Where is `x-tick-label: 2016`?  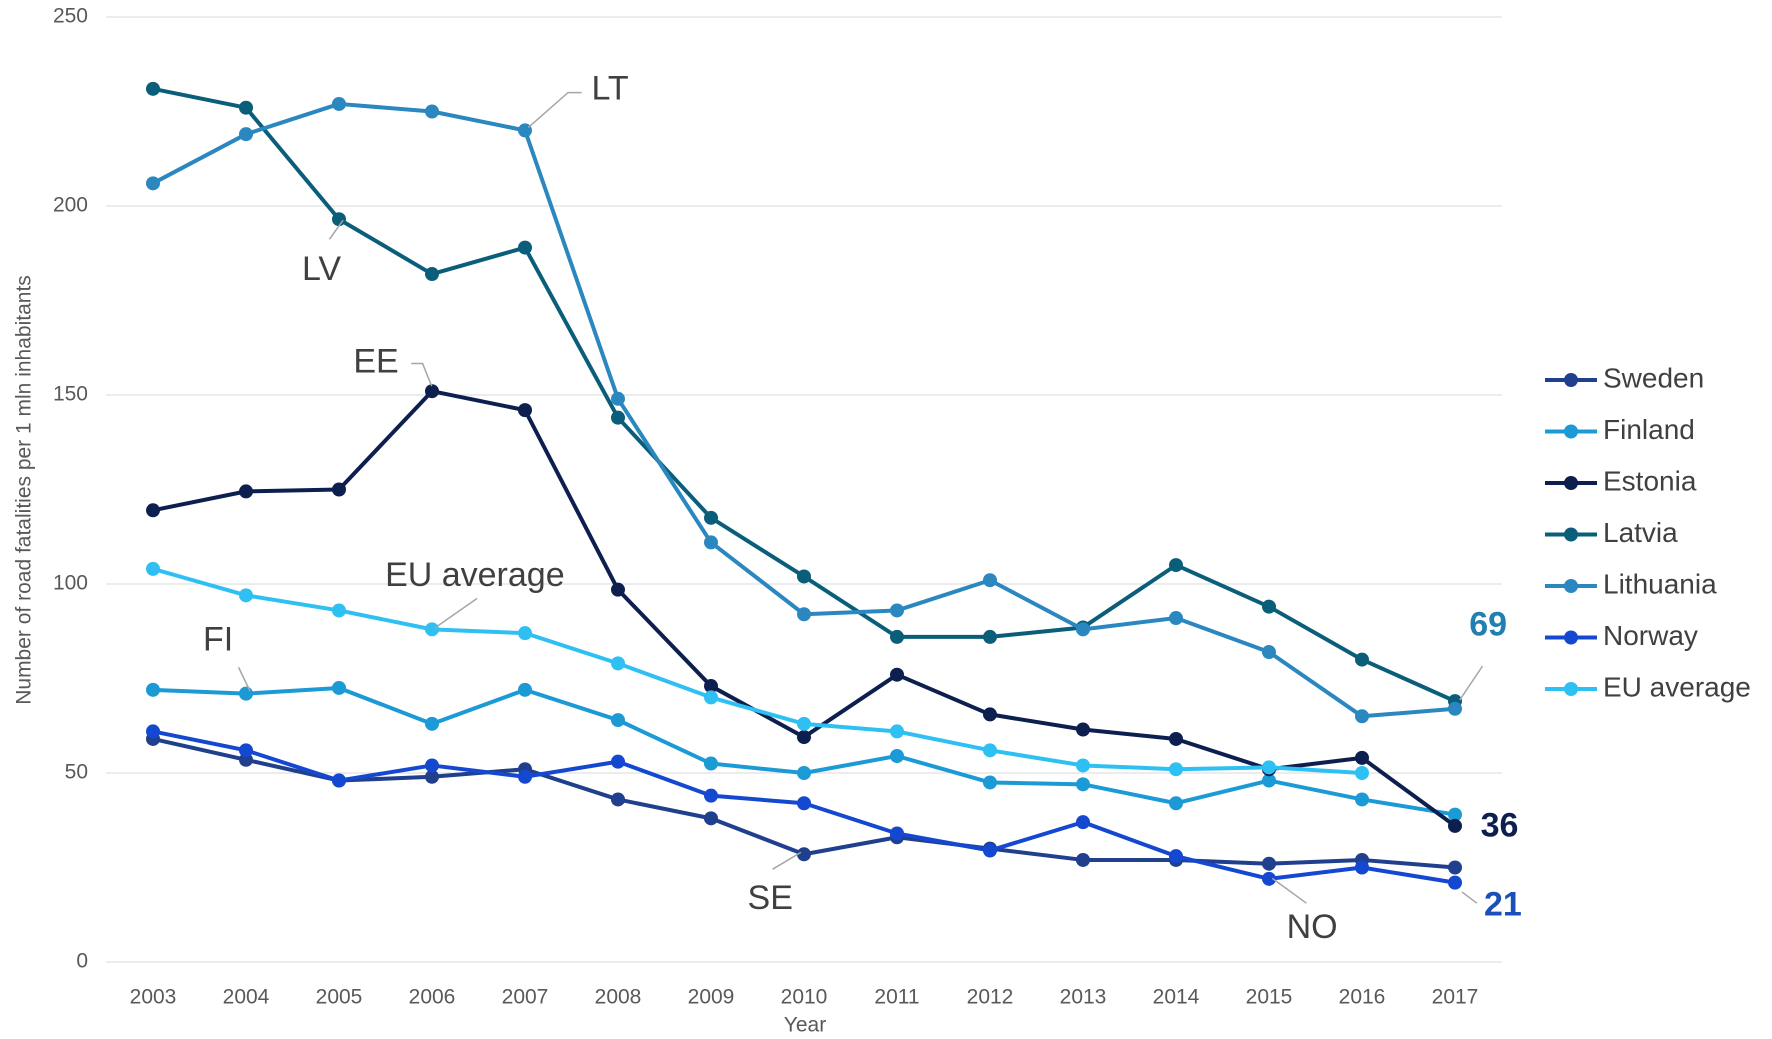 x-tick-label: 2016 is located at coordinates (1362, 997).